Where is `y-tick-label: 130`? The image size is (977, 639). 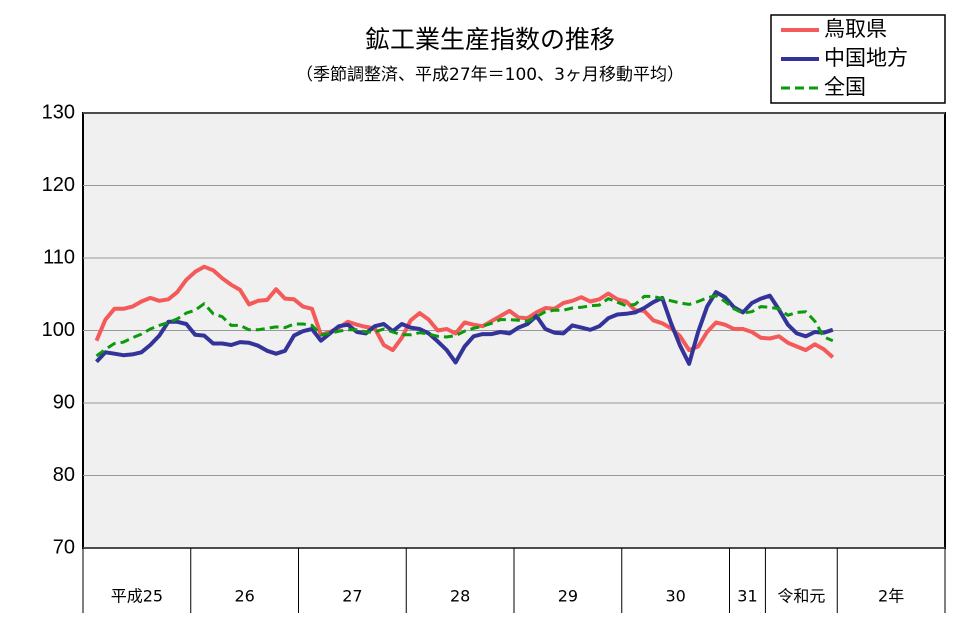
y-tick-label: 130 is located at coordinates (58, 112).